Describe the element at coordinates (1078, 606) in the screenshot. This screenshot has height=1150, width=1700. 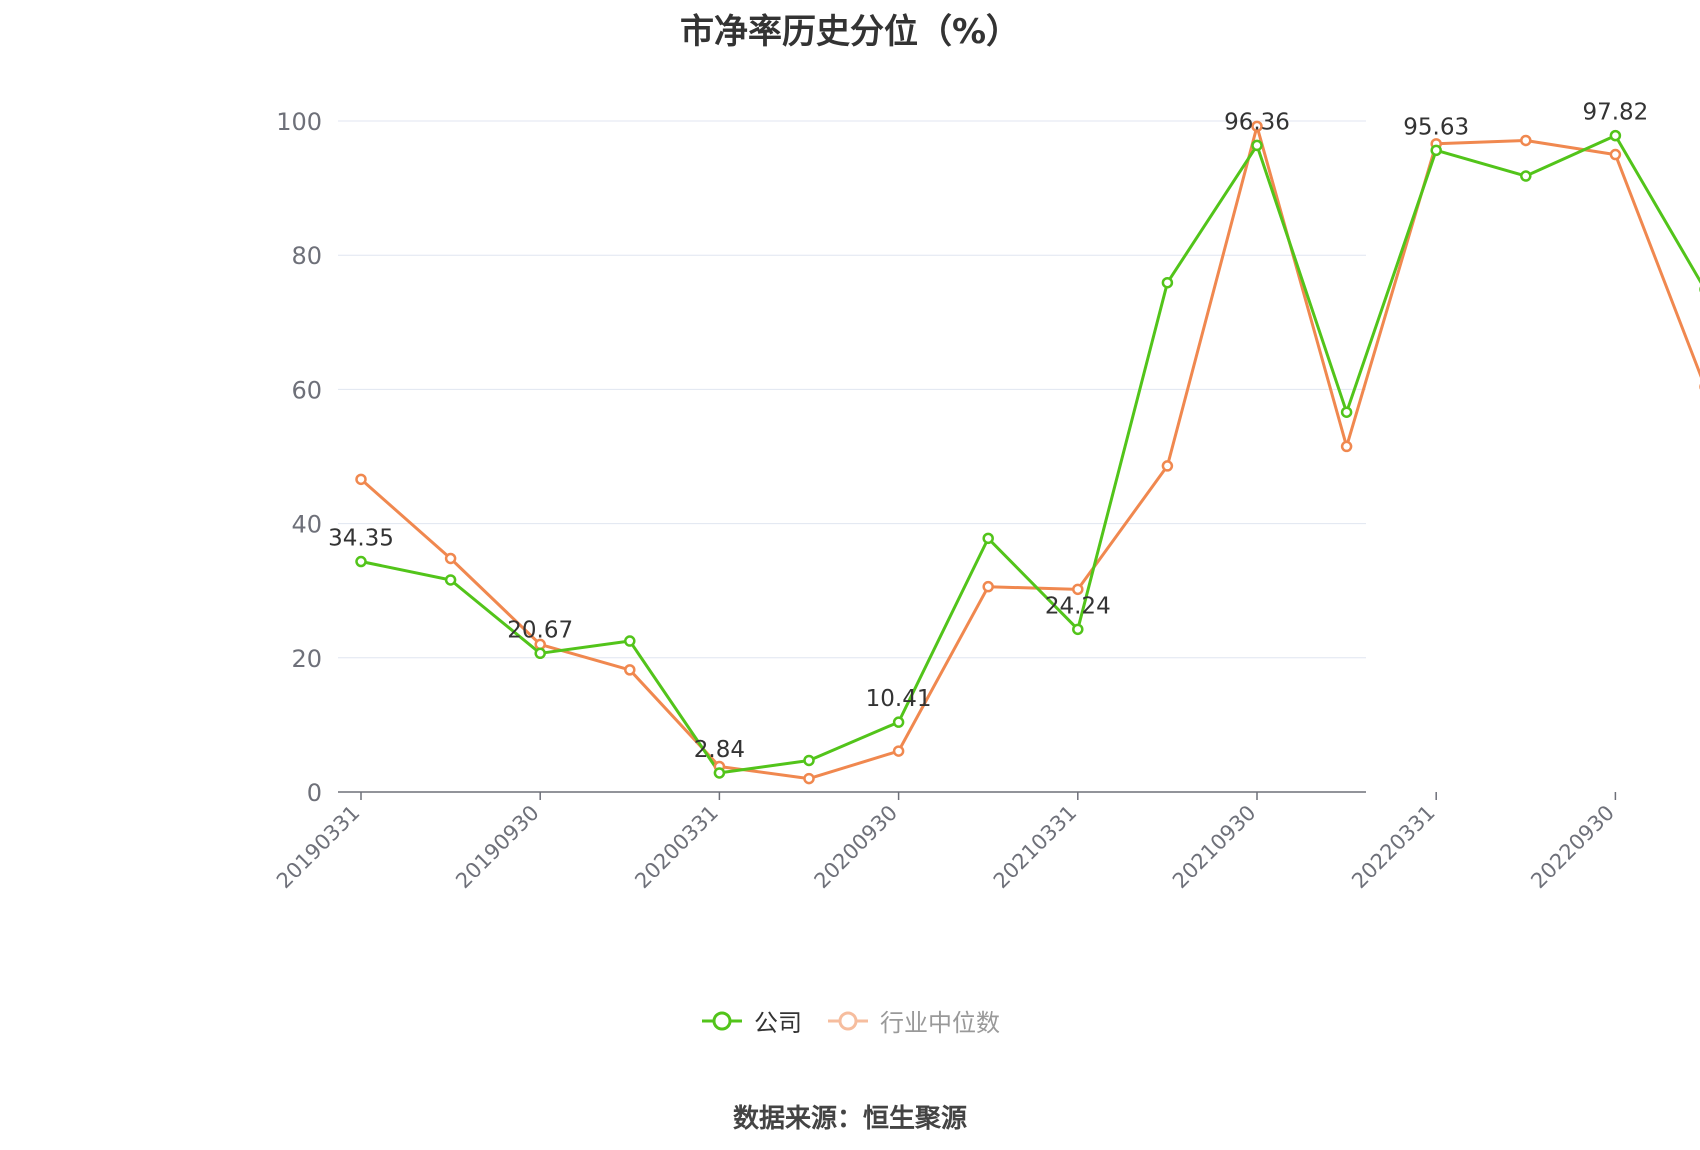
I see `data-label-8: 24.24` at that location.